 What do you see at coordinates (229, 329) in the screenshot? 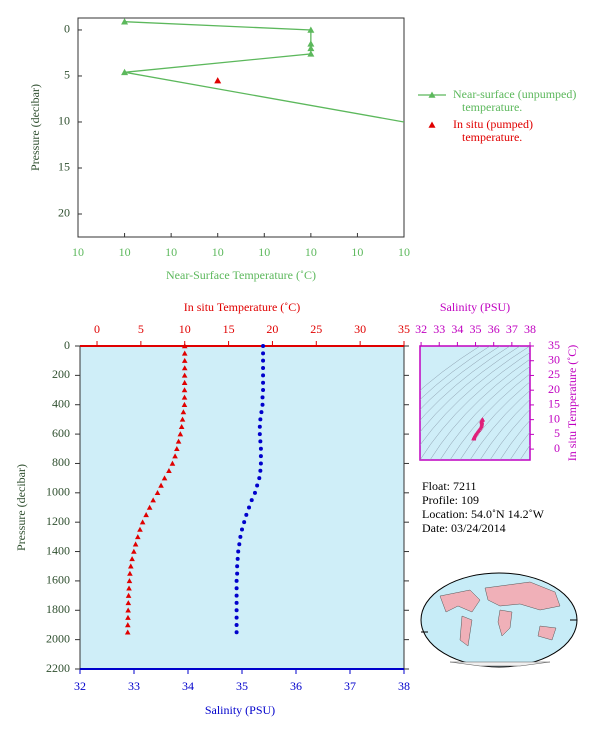
I see `x2-tick-label: 15` at bounding box center [229, 329].